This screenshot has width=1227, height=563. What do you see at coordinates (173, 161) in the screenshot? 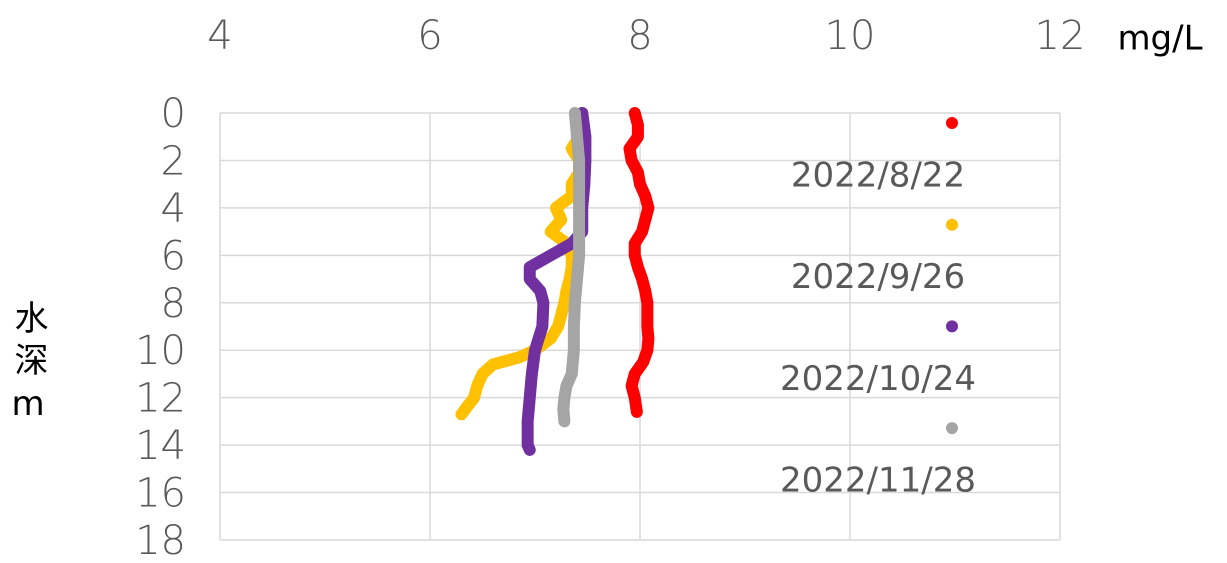
I see `y-tick-label: 2` at bounding box center [173, 161].